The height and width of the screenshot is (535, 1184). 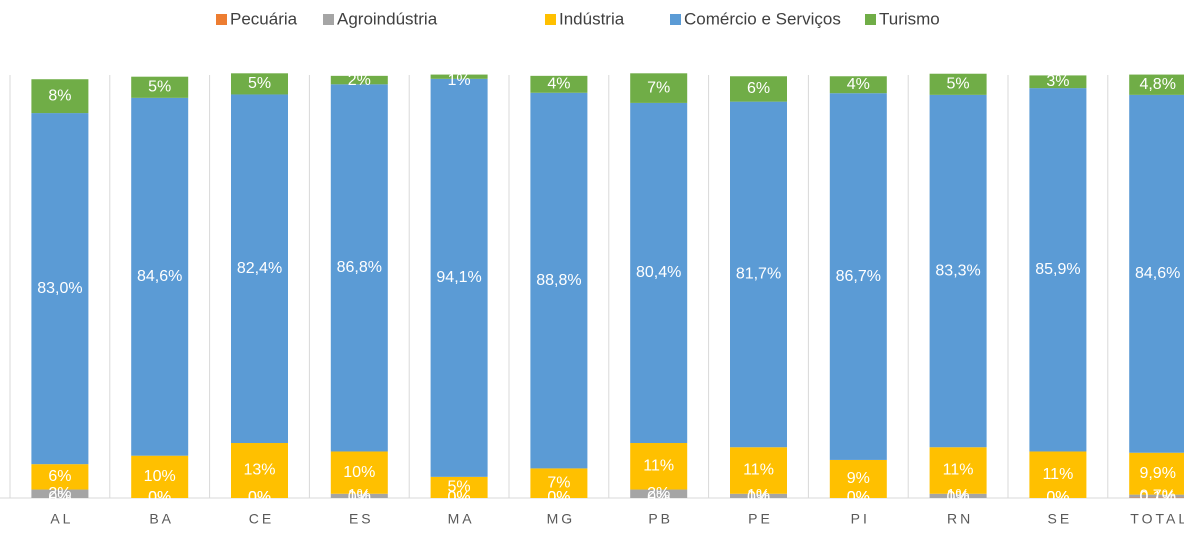 I want to click on data-label: 82,4%, so click(x=259, y=268).